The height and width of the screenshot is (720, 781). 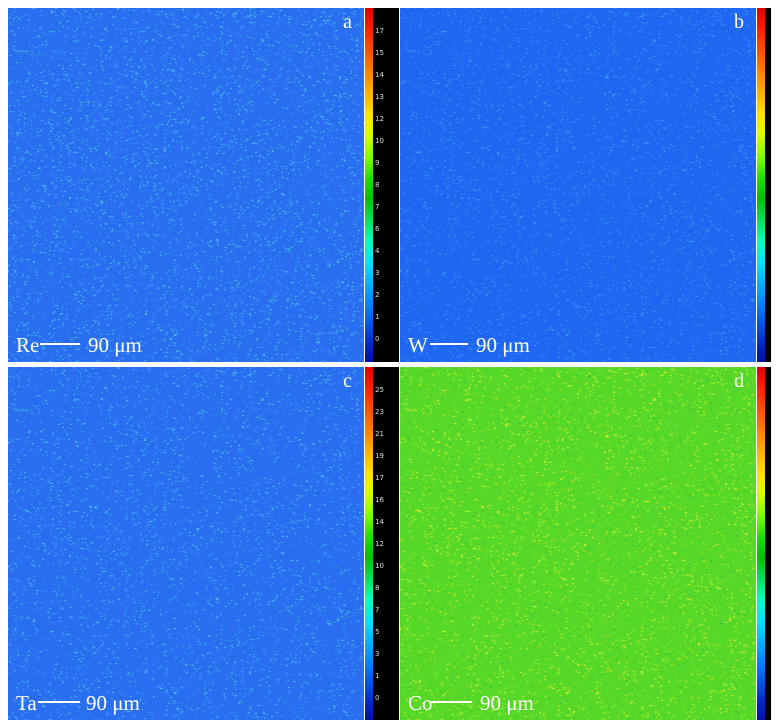 I want to click on scale-tick: 21, so click(x=379, y=434).